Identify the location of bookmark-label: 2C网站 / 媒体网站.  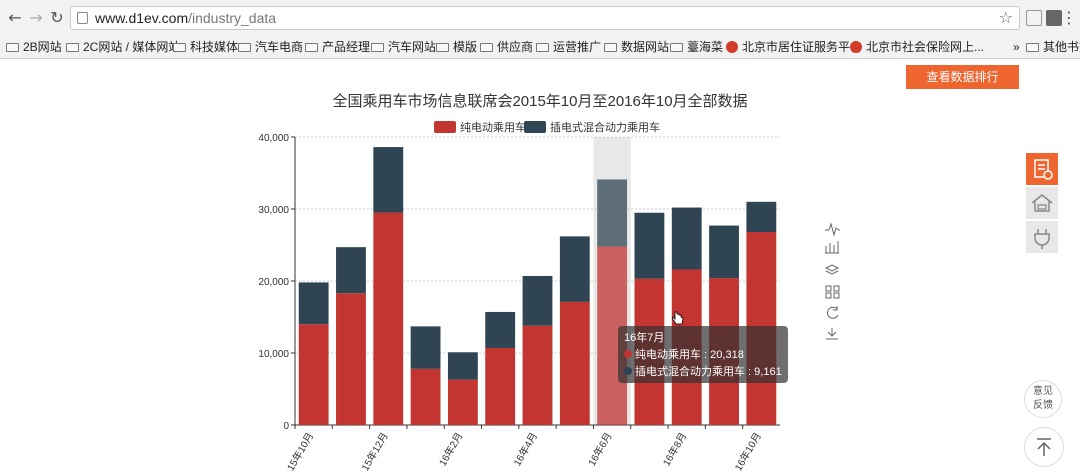
(132, 47).